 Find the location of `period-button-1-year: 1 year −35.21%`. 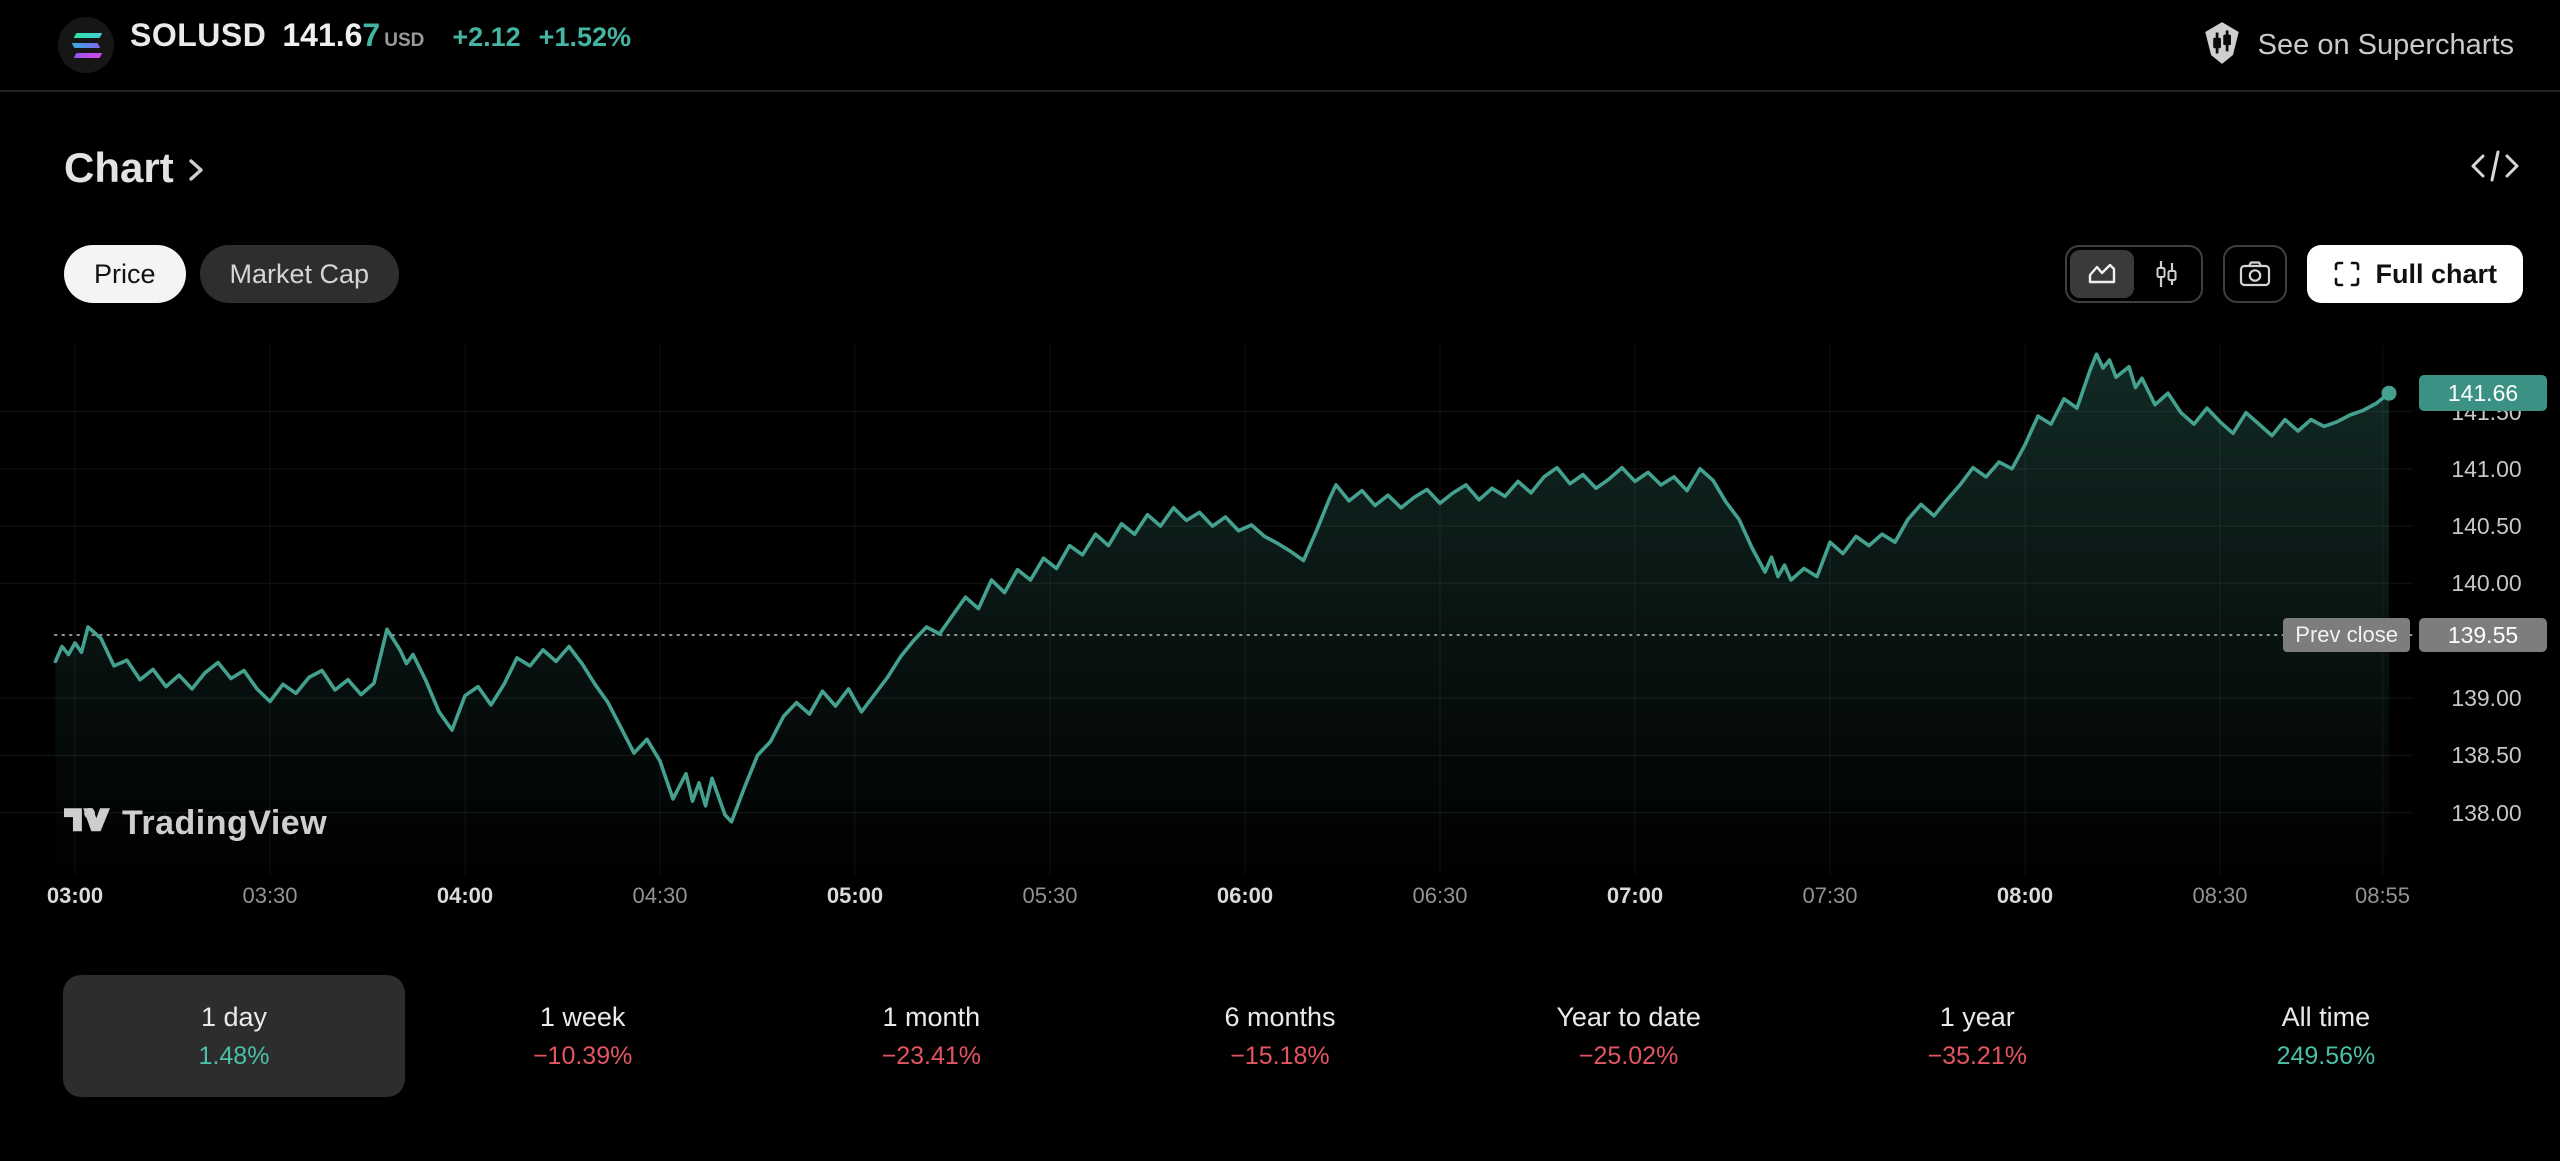

period-button-1-year: 1 year −35.21% is located at coordinates (1977, 1036).